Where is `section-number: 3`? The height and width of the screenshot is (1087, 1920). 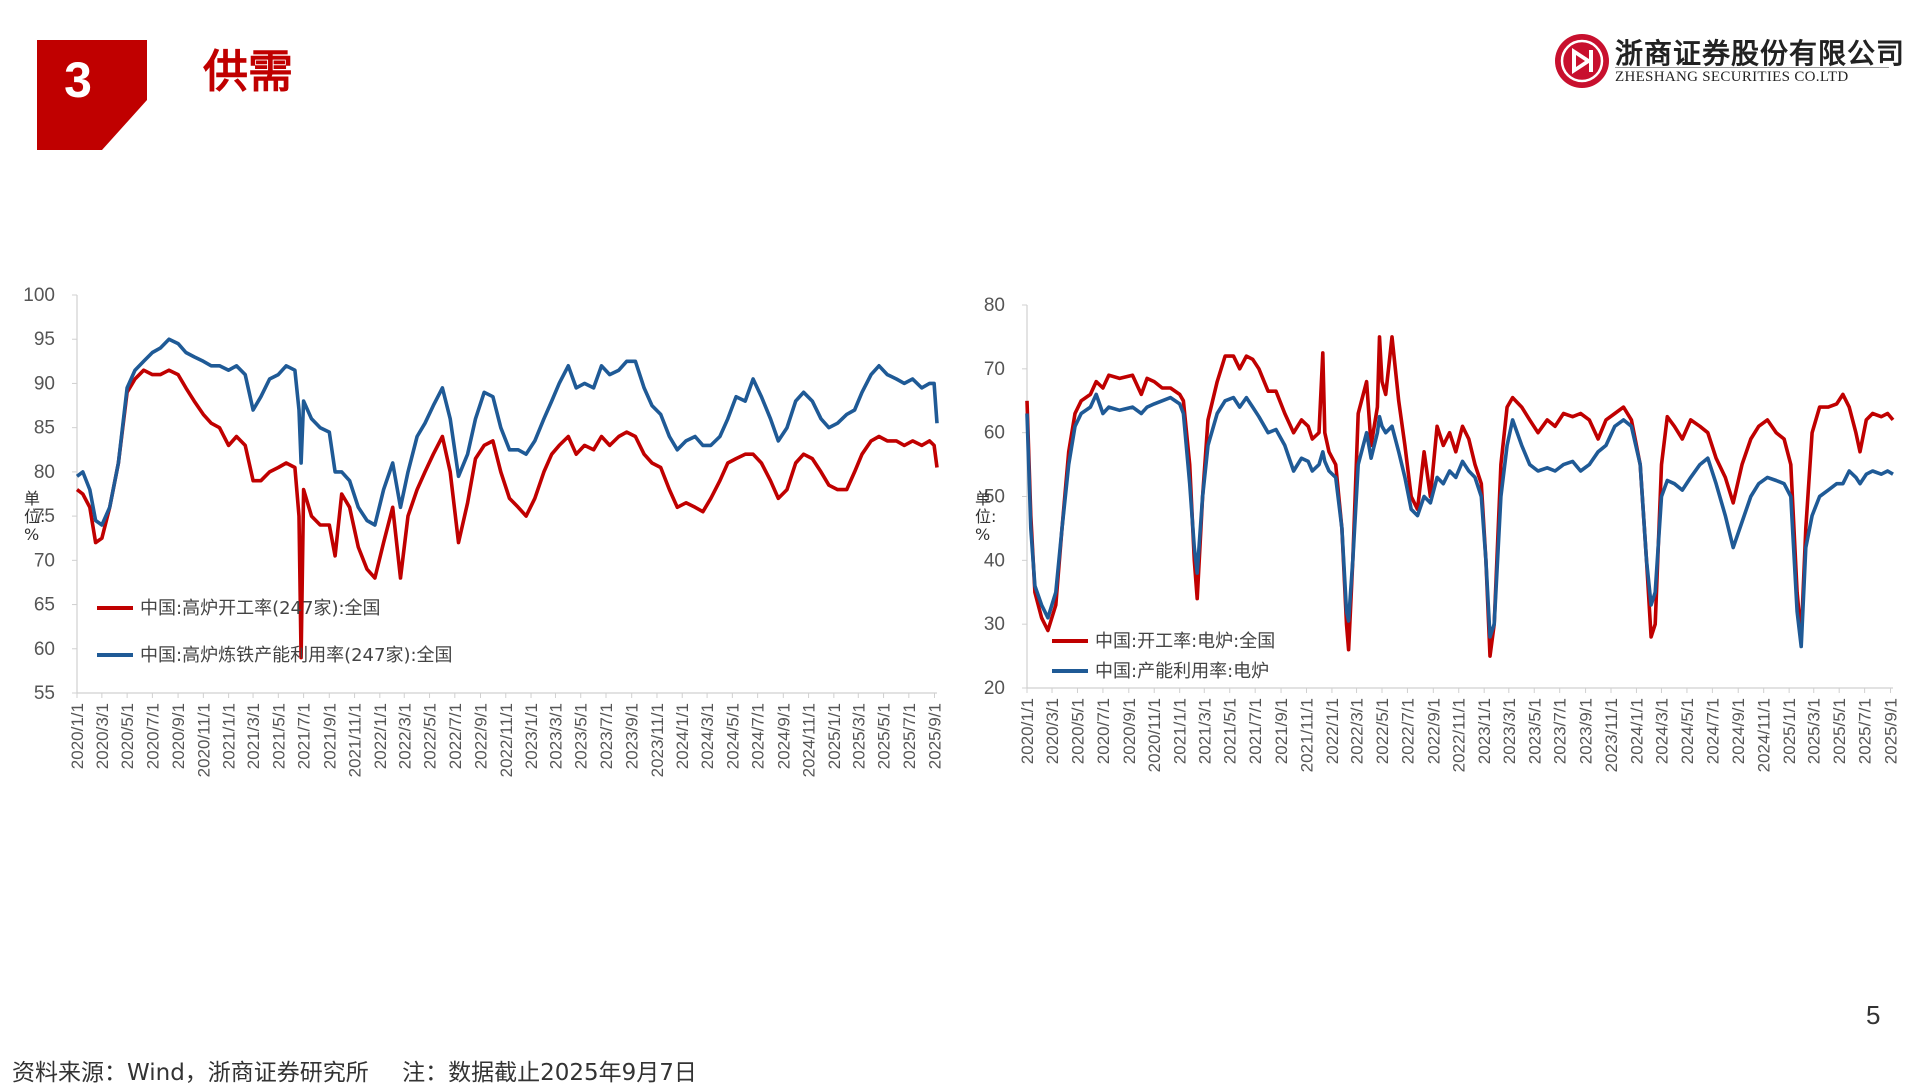 section-number: 3 is located at coordinates (78, 80).